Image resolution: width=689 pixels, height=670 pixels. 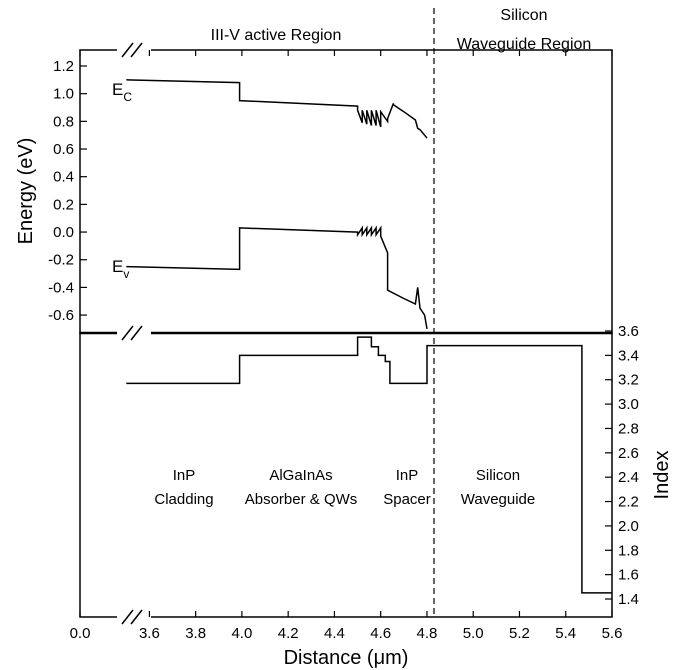 What do you see at coordinates (662, 475) in the screenshot?
I see `index-axis-label: Index` at bounding box center [662, 475].